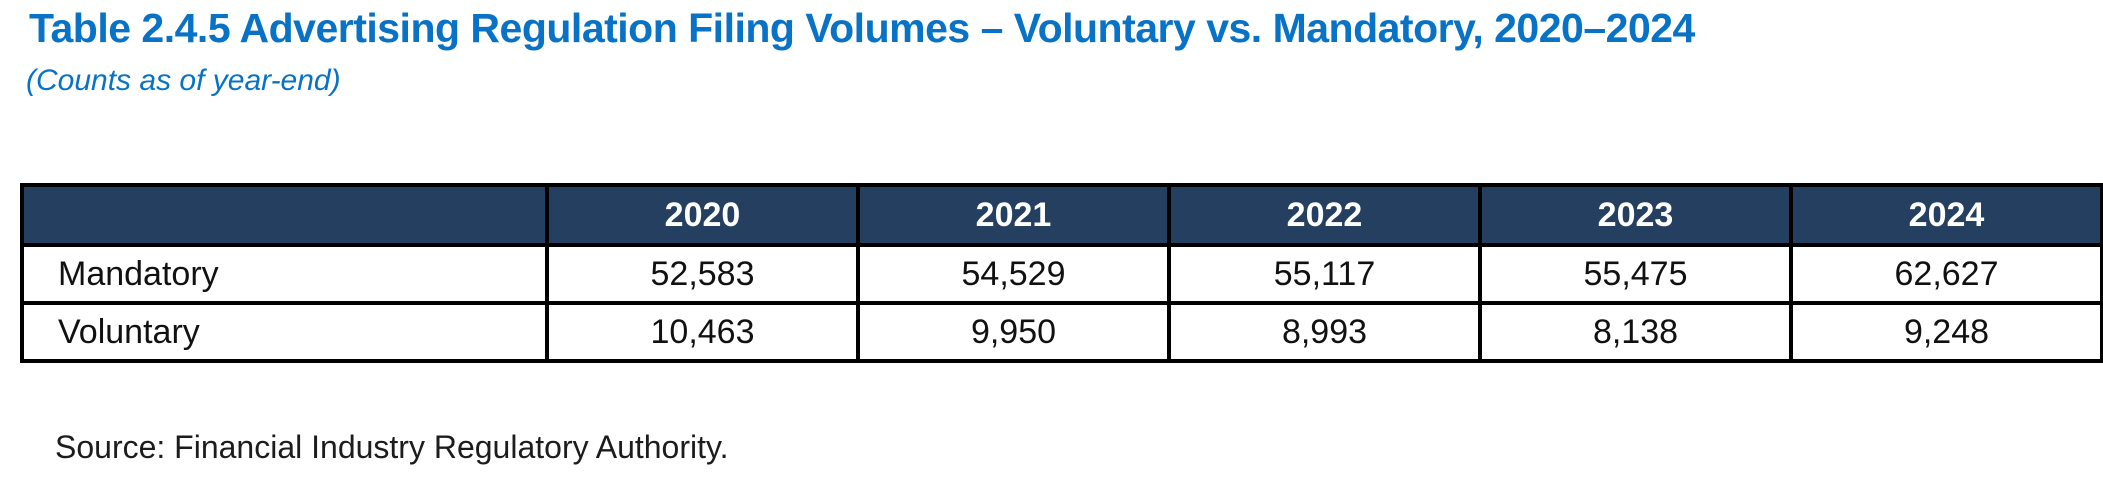 This screenshot has height=480, width=2103. Describe the element at coordinates (1324, 274) in the screenshot. I see `data-cell-mandatory-2022: 55,117` at that location.